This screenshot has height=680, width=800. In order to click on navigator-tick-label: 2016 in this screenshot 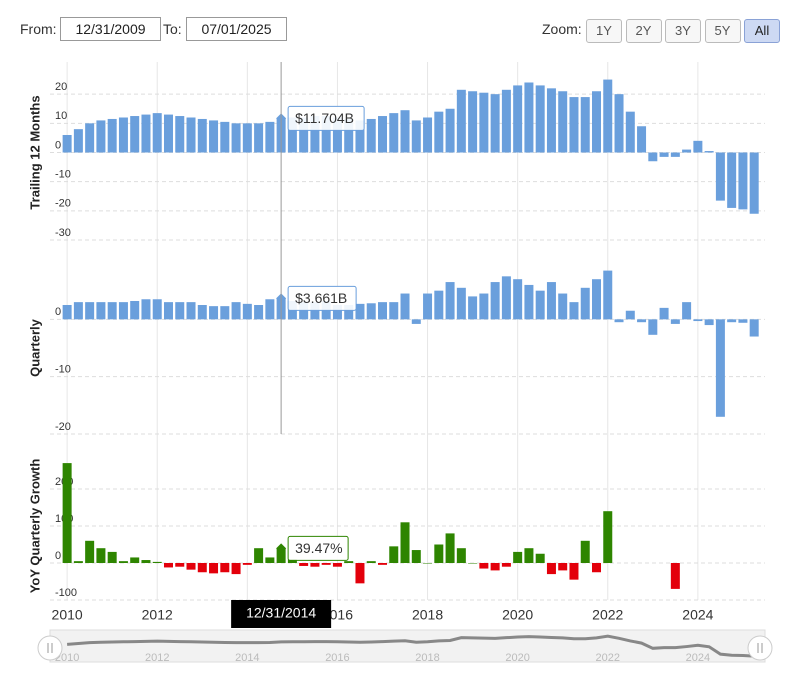, I will do `click(337, 658)`.